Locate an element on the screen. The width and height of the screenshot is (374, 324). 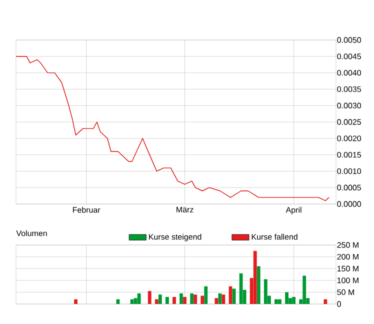
y-tick-label: 0.0005 is located at coordinates (349, 187).